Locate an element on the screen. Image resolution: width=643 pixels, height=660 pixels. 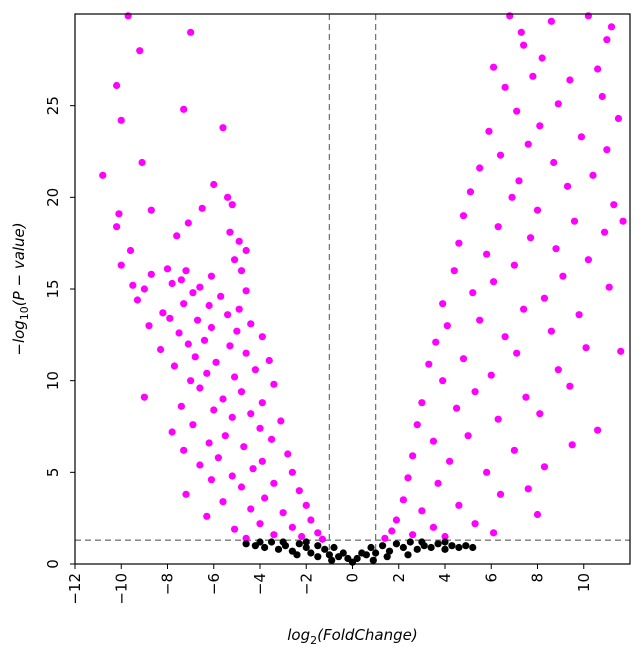
x-tick-label: 8 is located at coordinates (538, 578).